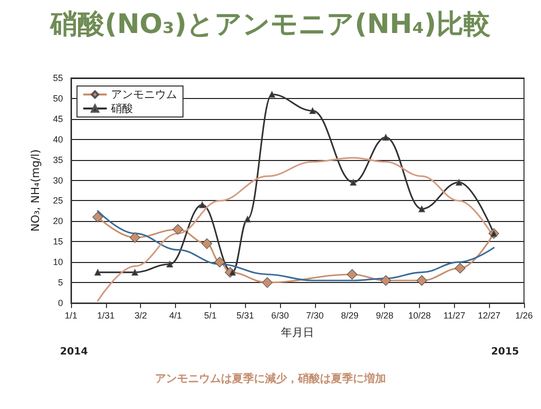  What do you see at coordinates (140, 315) in the screenshot?
I see `x-tick-label: 3/2` at bounding box center [140, 315].